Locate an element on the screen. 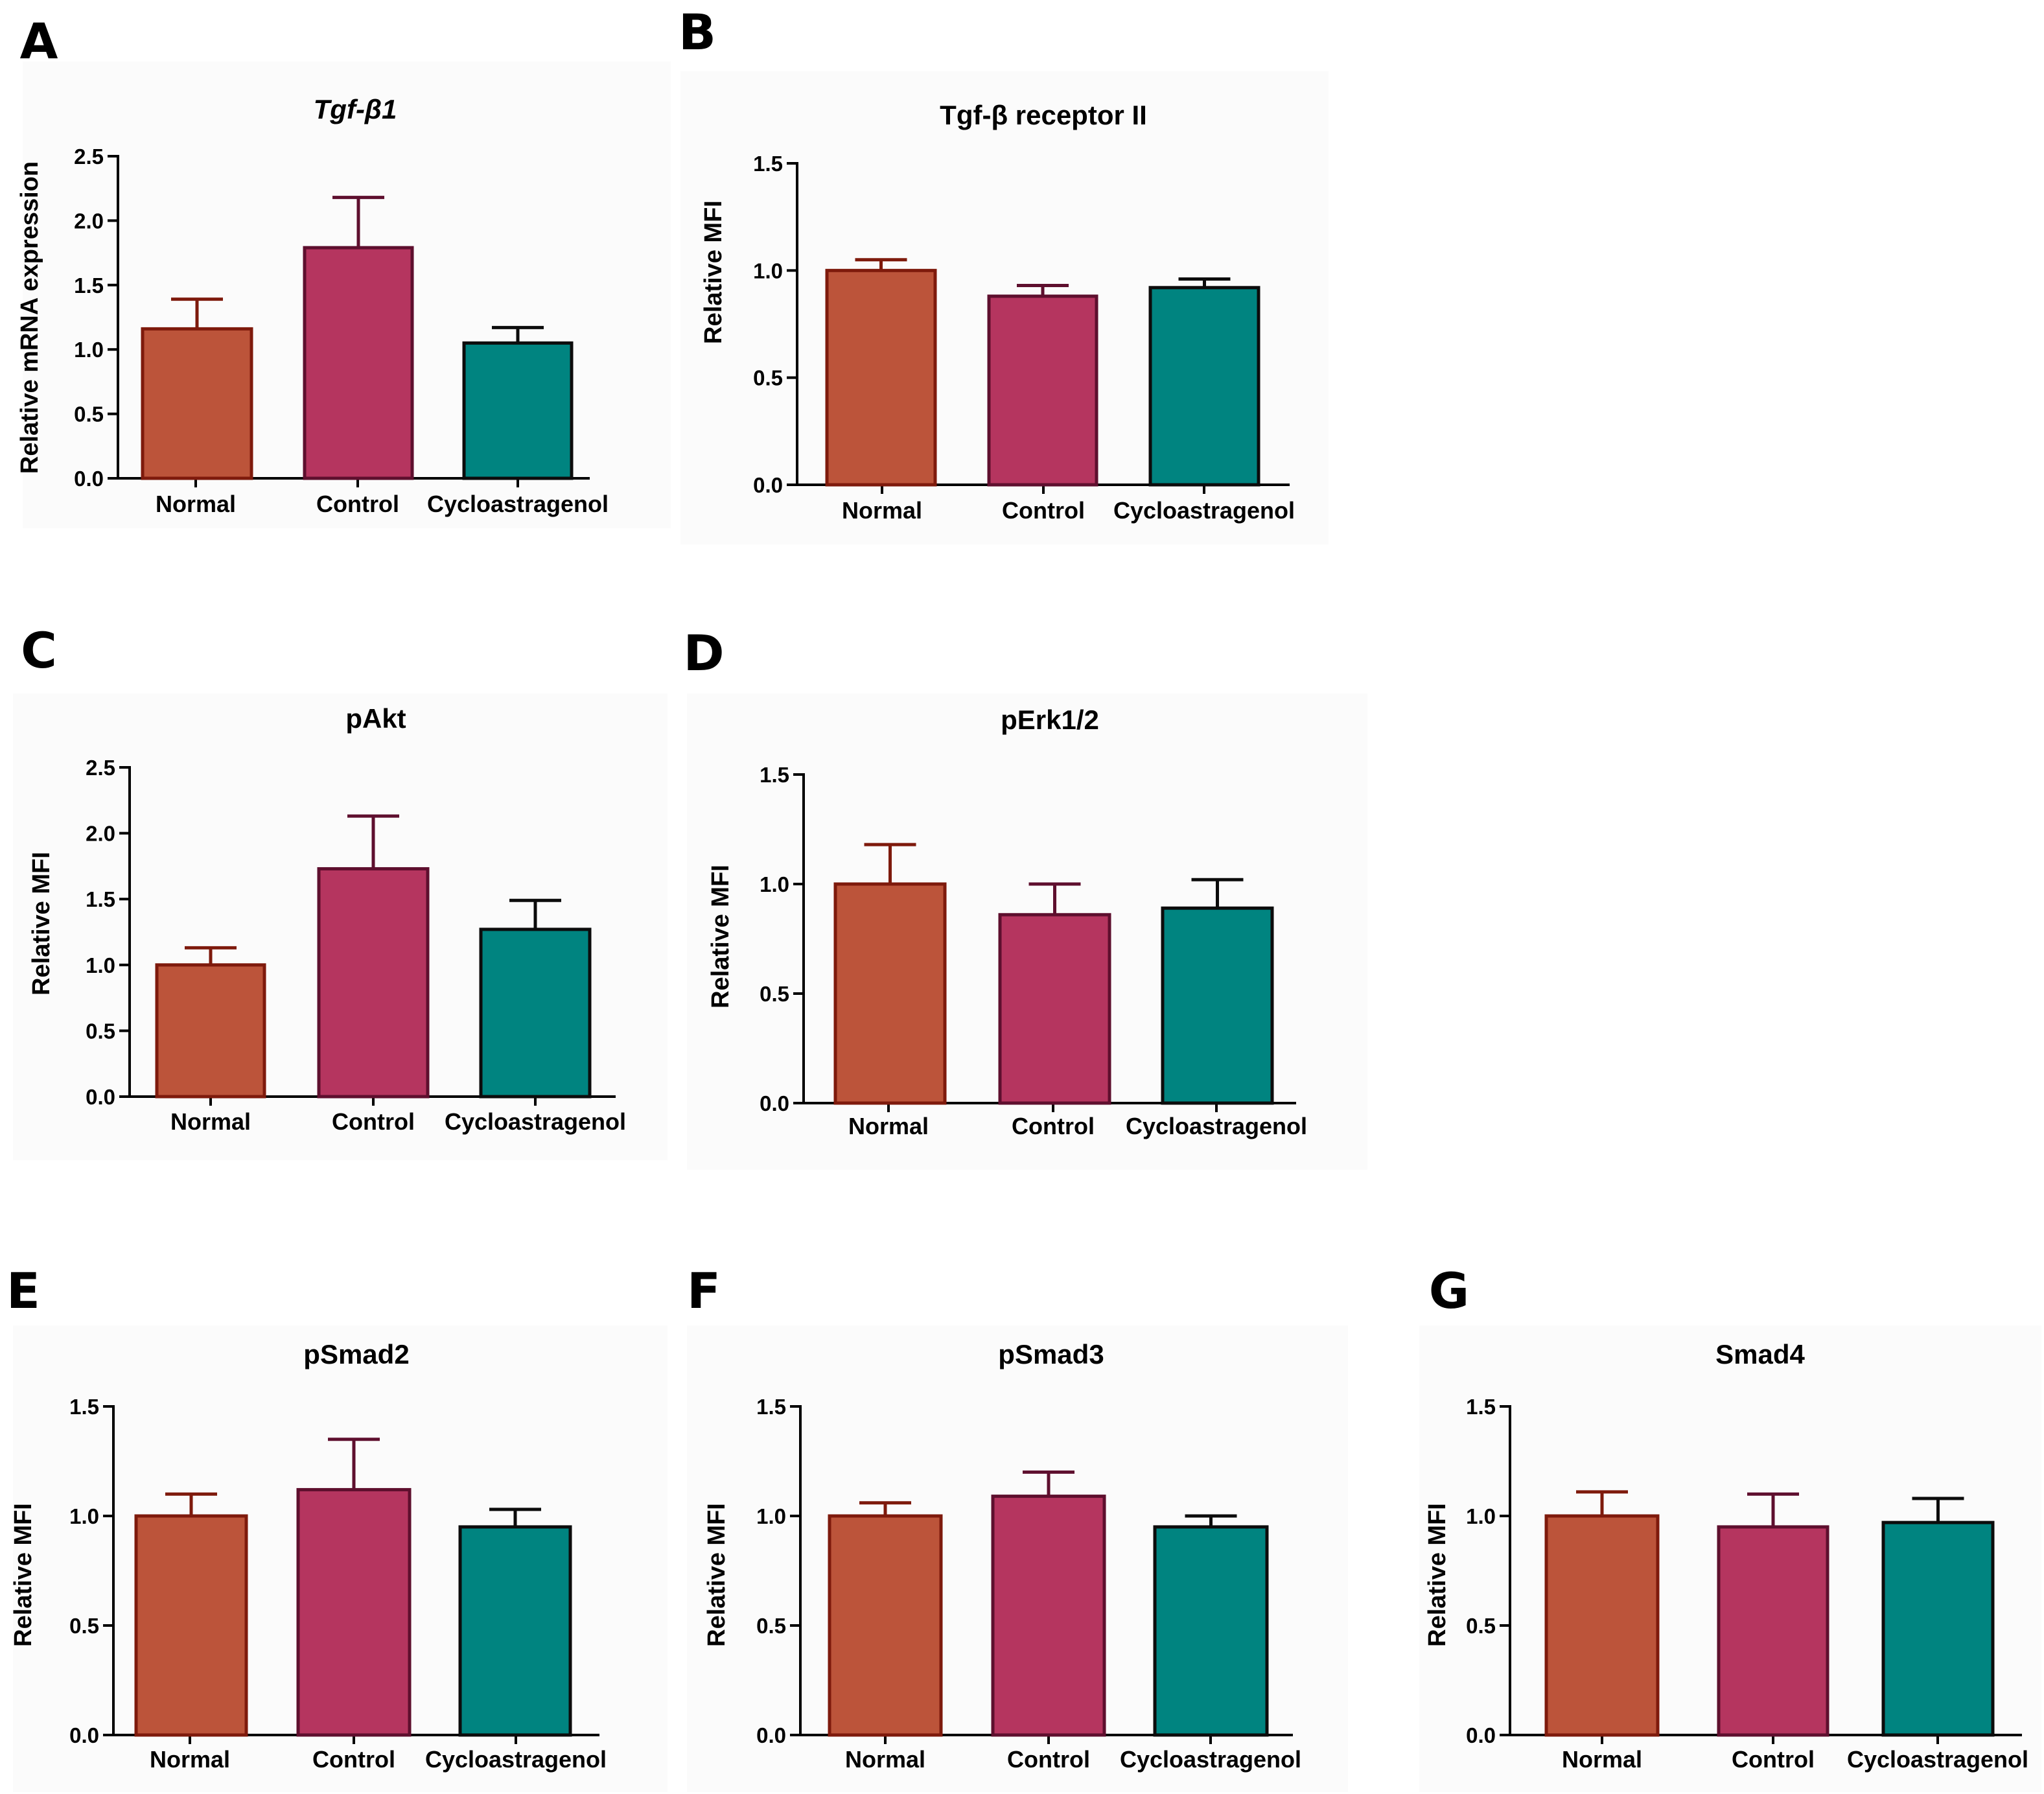  panel-letter: D is located at coordinates (704, 653).